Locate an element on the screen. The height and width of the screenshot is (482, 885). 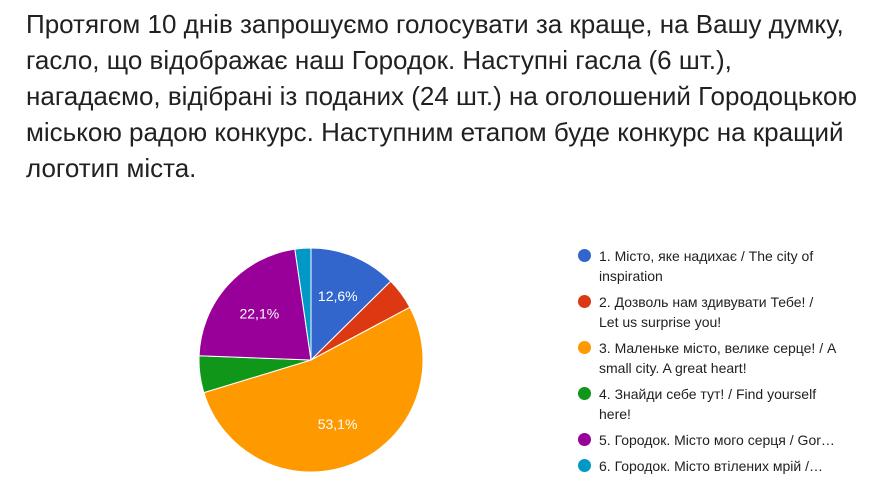
legend-label-2-line2: Let us surprise you! is located at coordinates (660, 322).